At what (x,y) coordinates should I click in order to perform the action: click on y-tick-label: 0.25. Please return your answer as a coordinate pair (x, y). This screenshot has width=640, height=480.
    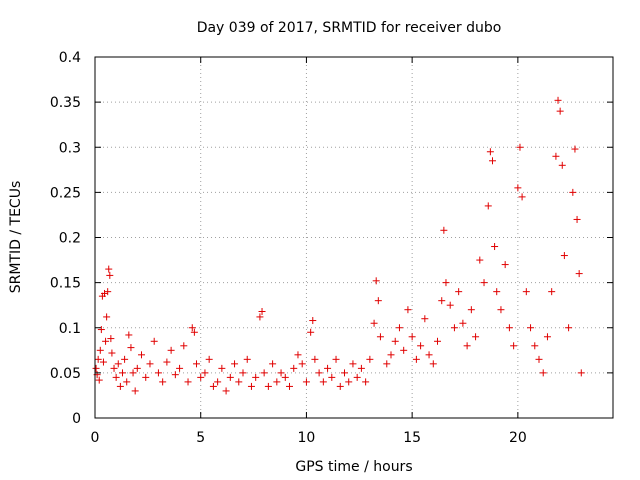
    Looking at the image, I should click on (65, 193).